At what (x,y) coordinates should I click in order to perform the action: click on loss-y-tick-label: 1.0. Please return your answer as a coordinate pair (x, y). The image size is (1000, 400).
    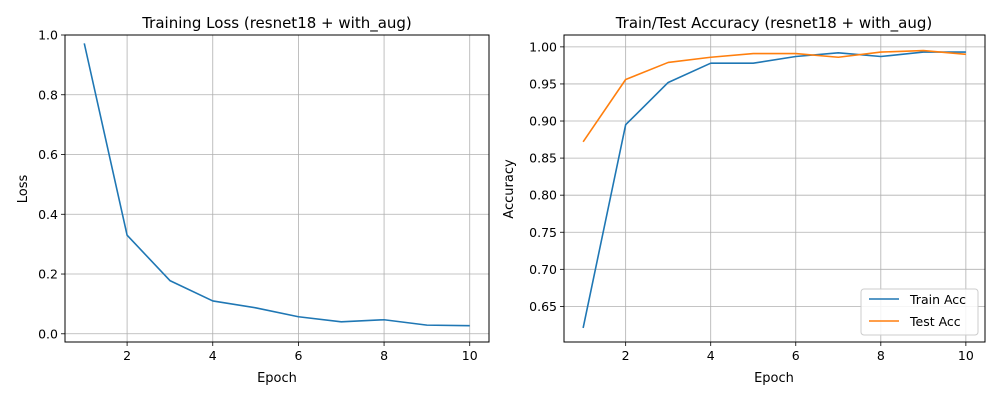
    Looking at the image, I should click on (48, 35).